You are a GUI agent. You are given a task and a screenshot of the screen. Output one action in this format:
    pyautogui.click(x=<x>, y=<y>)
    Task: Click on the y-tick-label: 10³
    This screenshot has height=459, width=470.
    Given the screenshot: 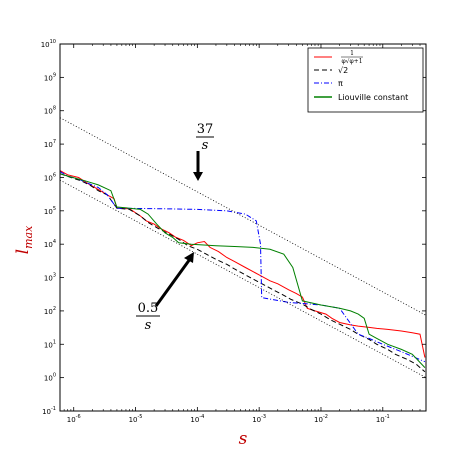 What is the action you would take?
    pyautogui.click(x=50, y=278)
    